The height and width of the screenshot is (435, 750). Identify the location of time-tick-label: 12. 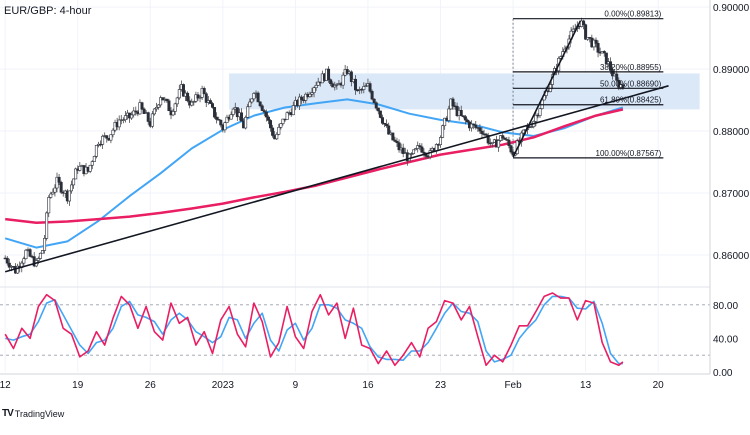
(5, 385).